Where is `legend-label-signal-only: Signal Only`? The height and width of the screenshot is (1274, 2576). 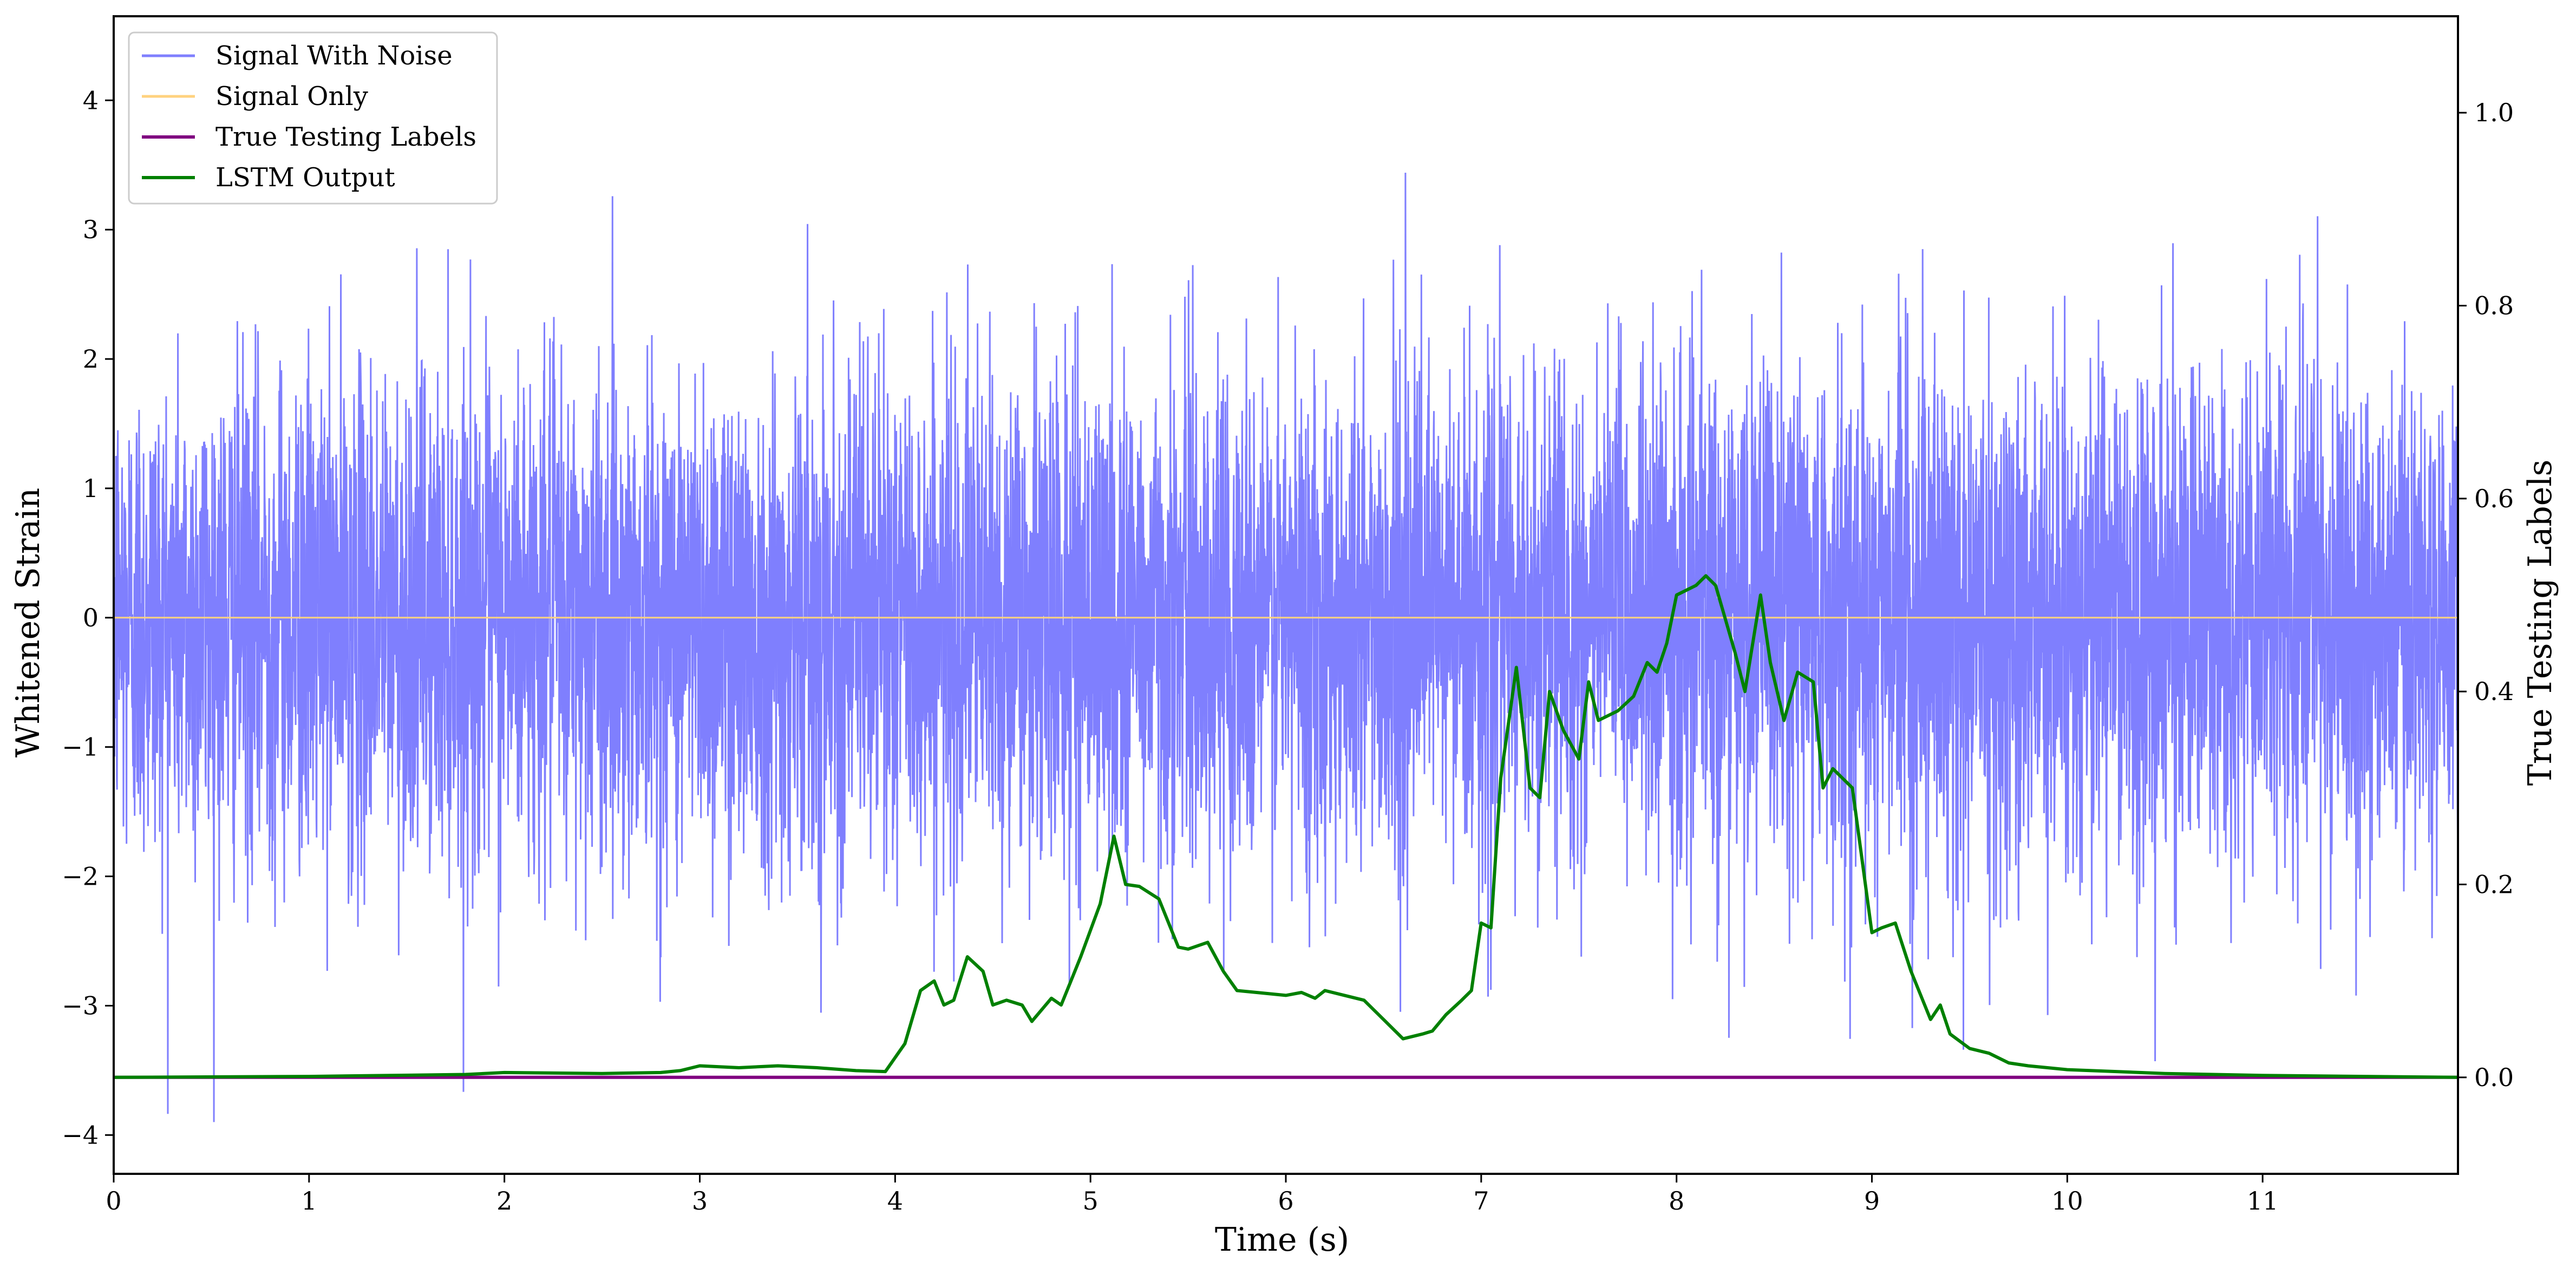 legend-label-signal-only: Signal Only is located at coordinates (291, 96).